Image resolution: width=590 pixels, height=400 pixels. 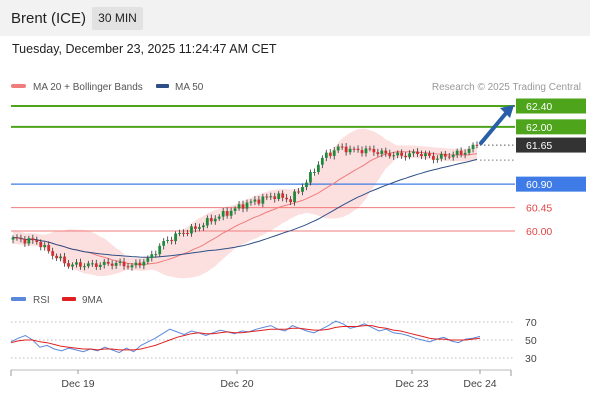 I want to click on support-text-60-00: 60.00, so click(x=539, y=232).